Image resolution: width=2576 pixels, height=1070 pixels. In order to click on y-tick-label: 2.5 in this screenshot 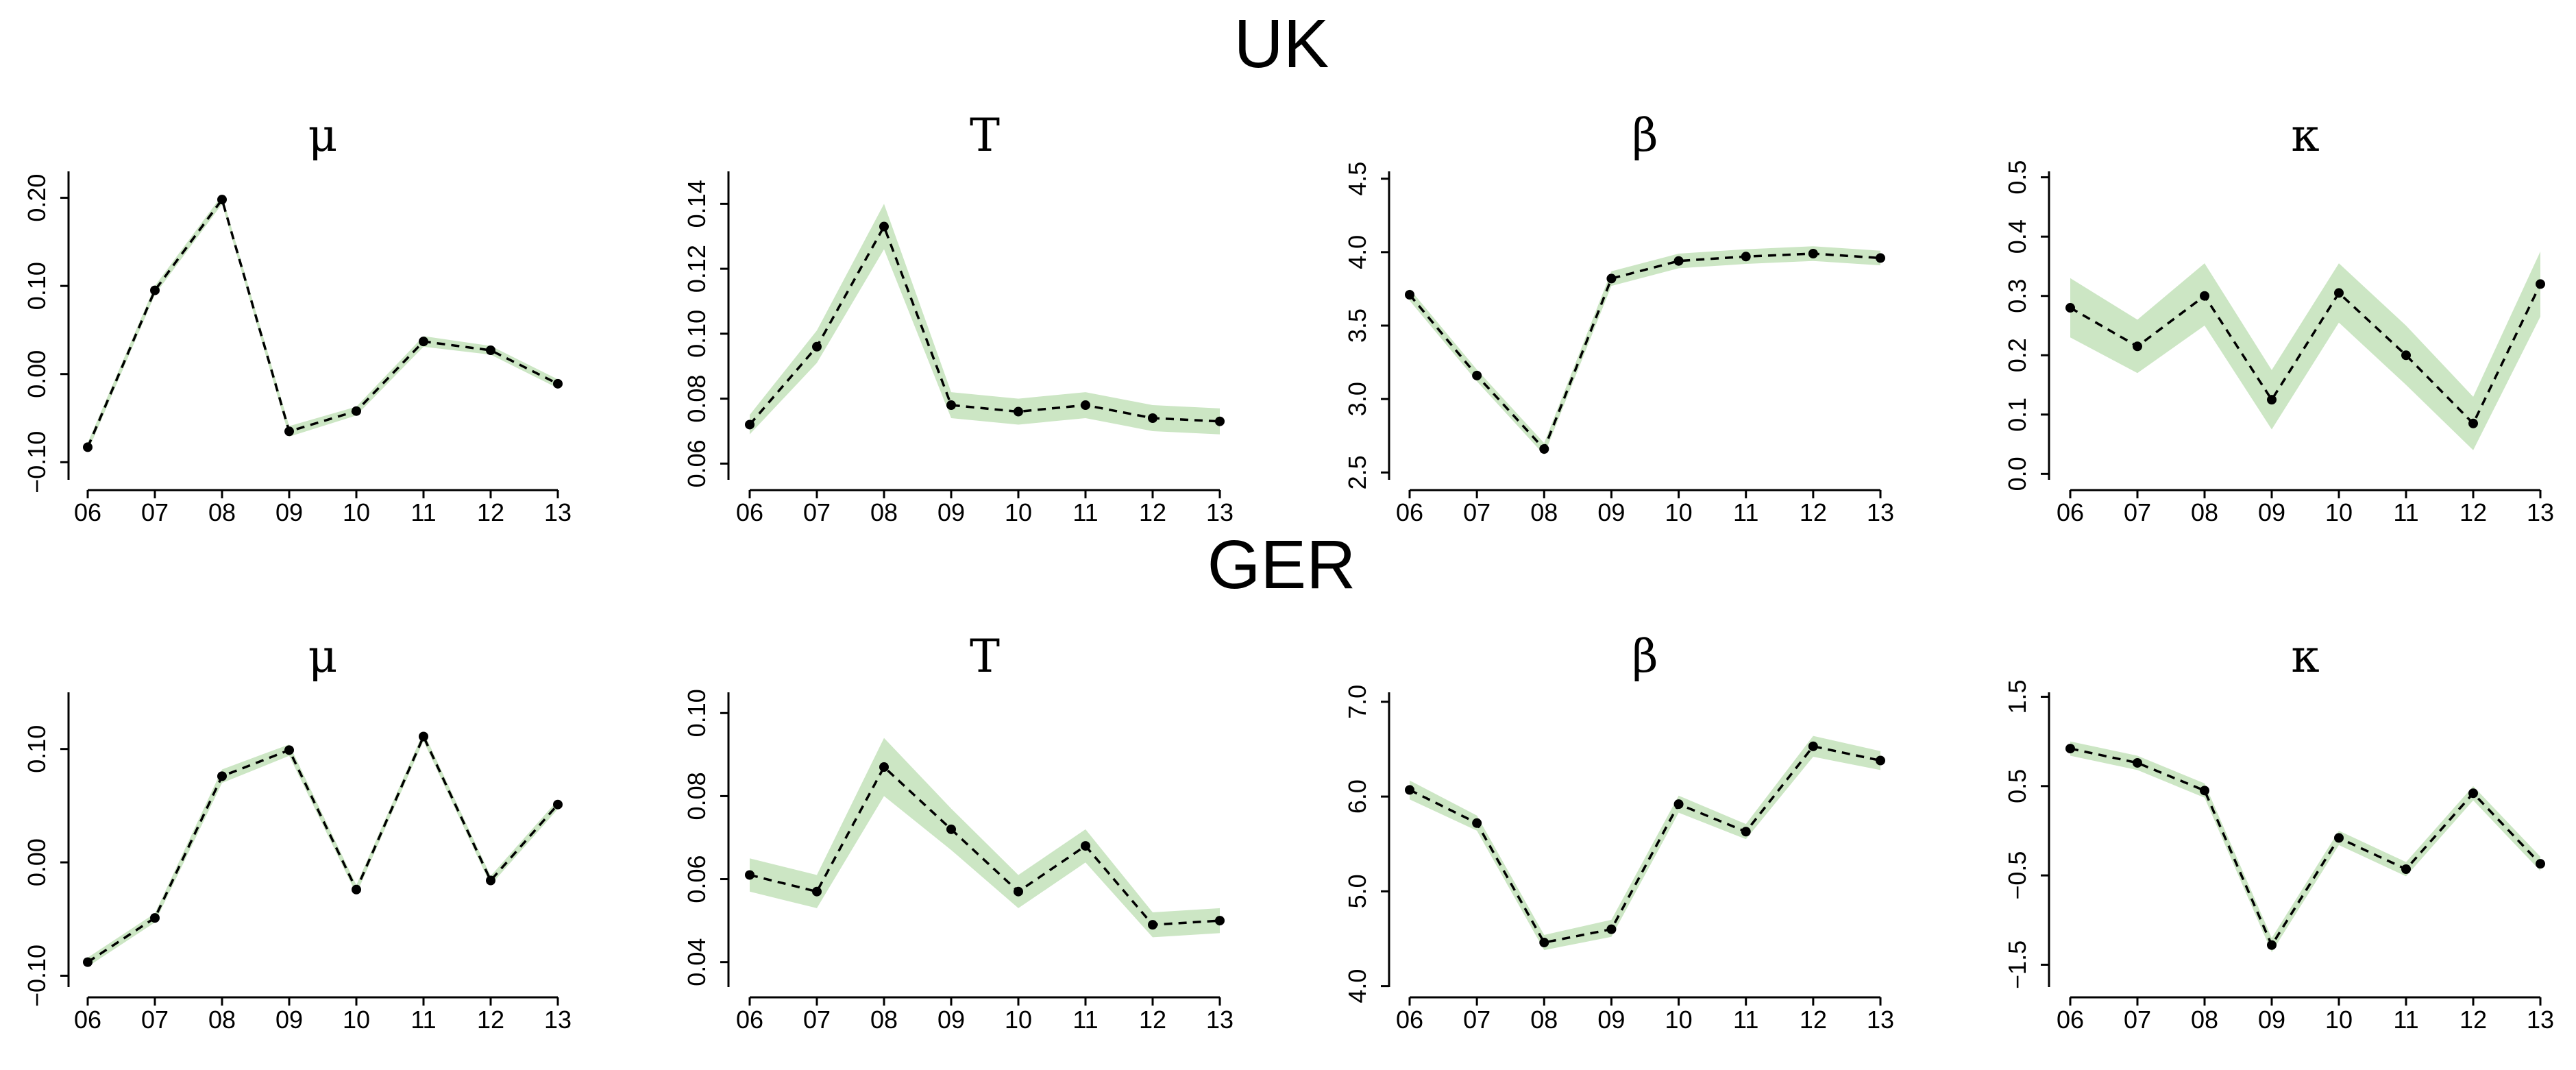, I will do `click(1357, 472)`.